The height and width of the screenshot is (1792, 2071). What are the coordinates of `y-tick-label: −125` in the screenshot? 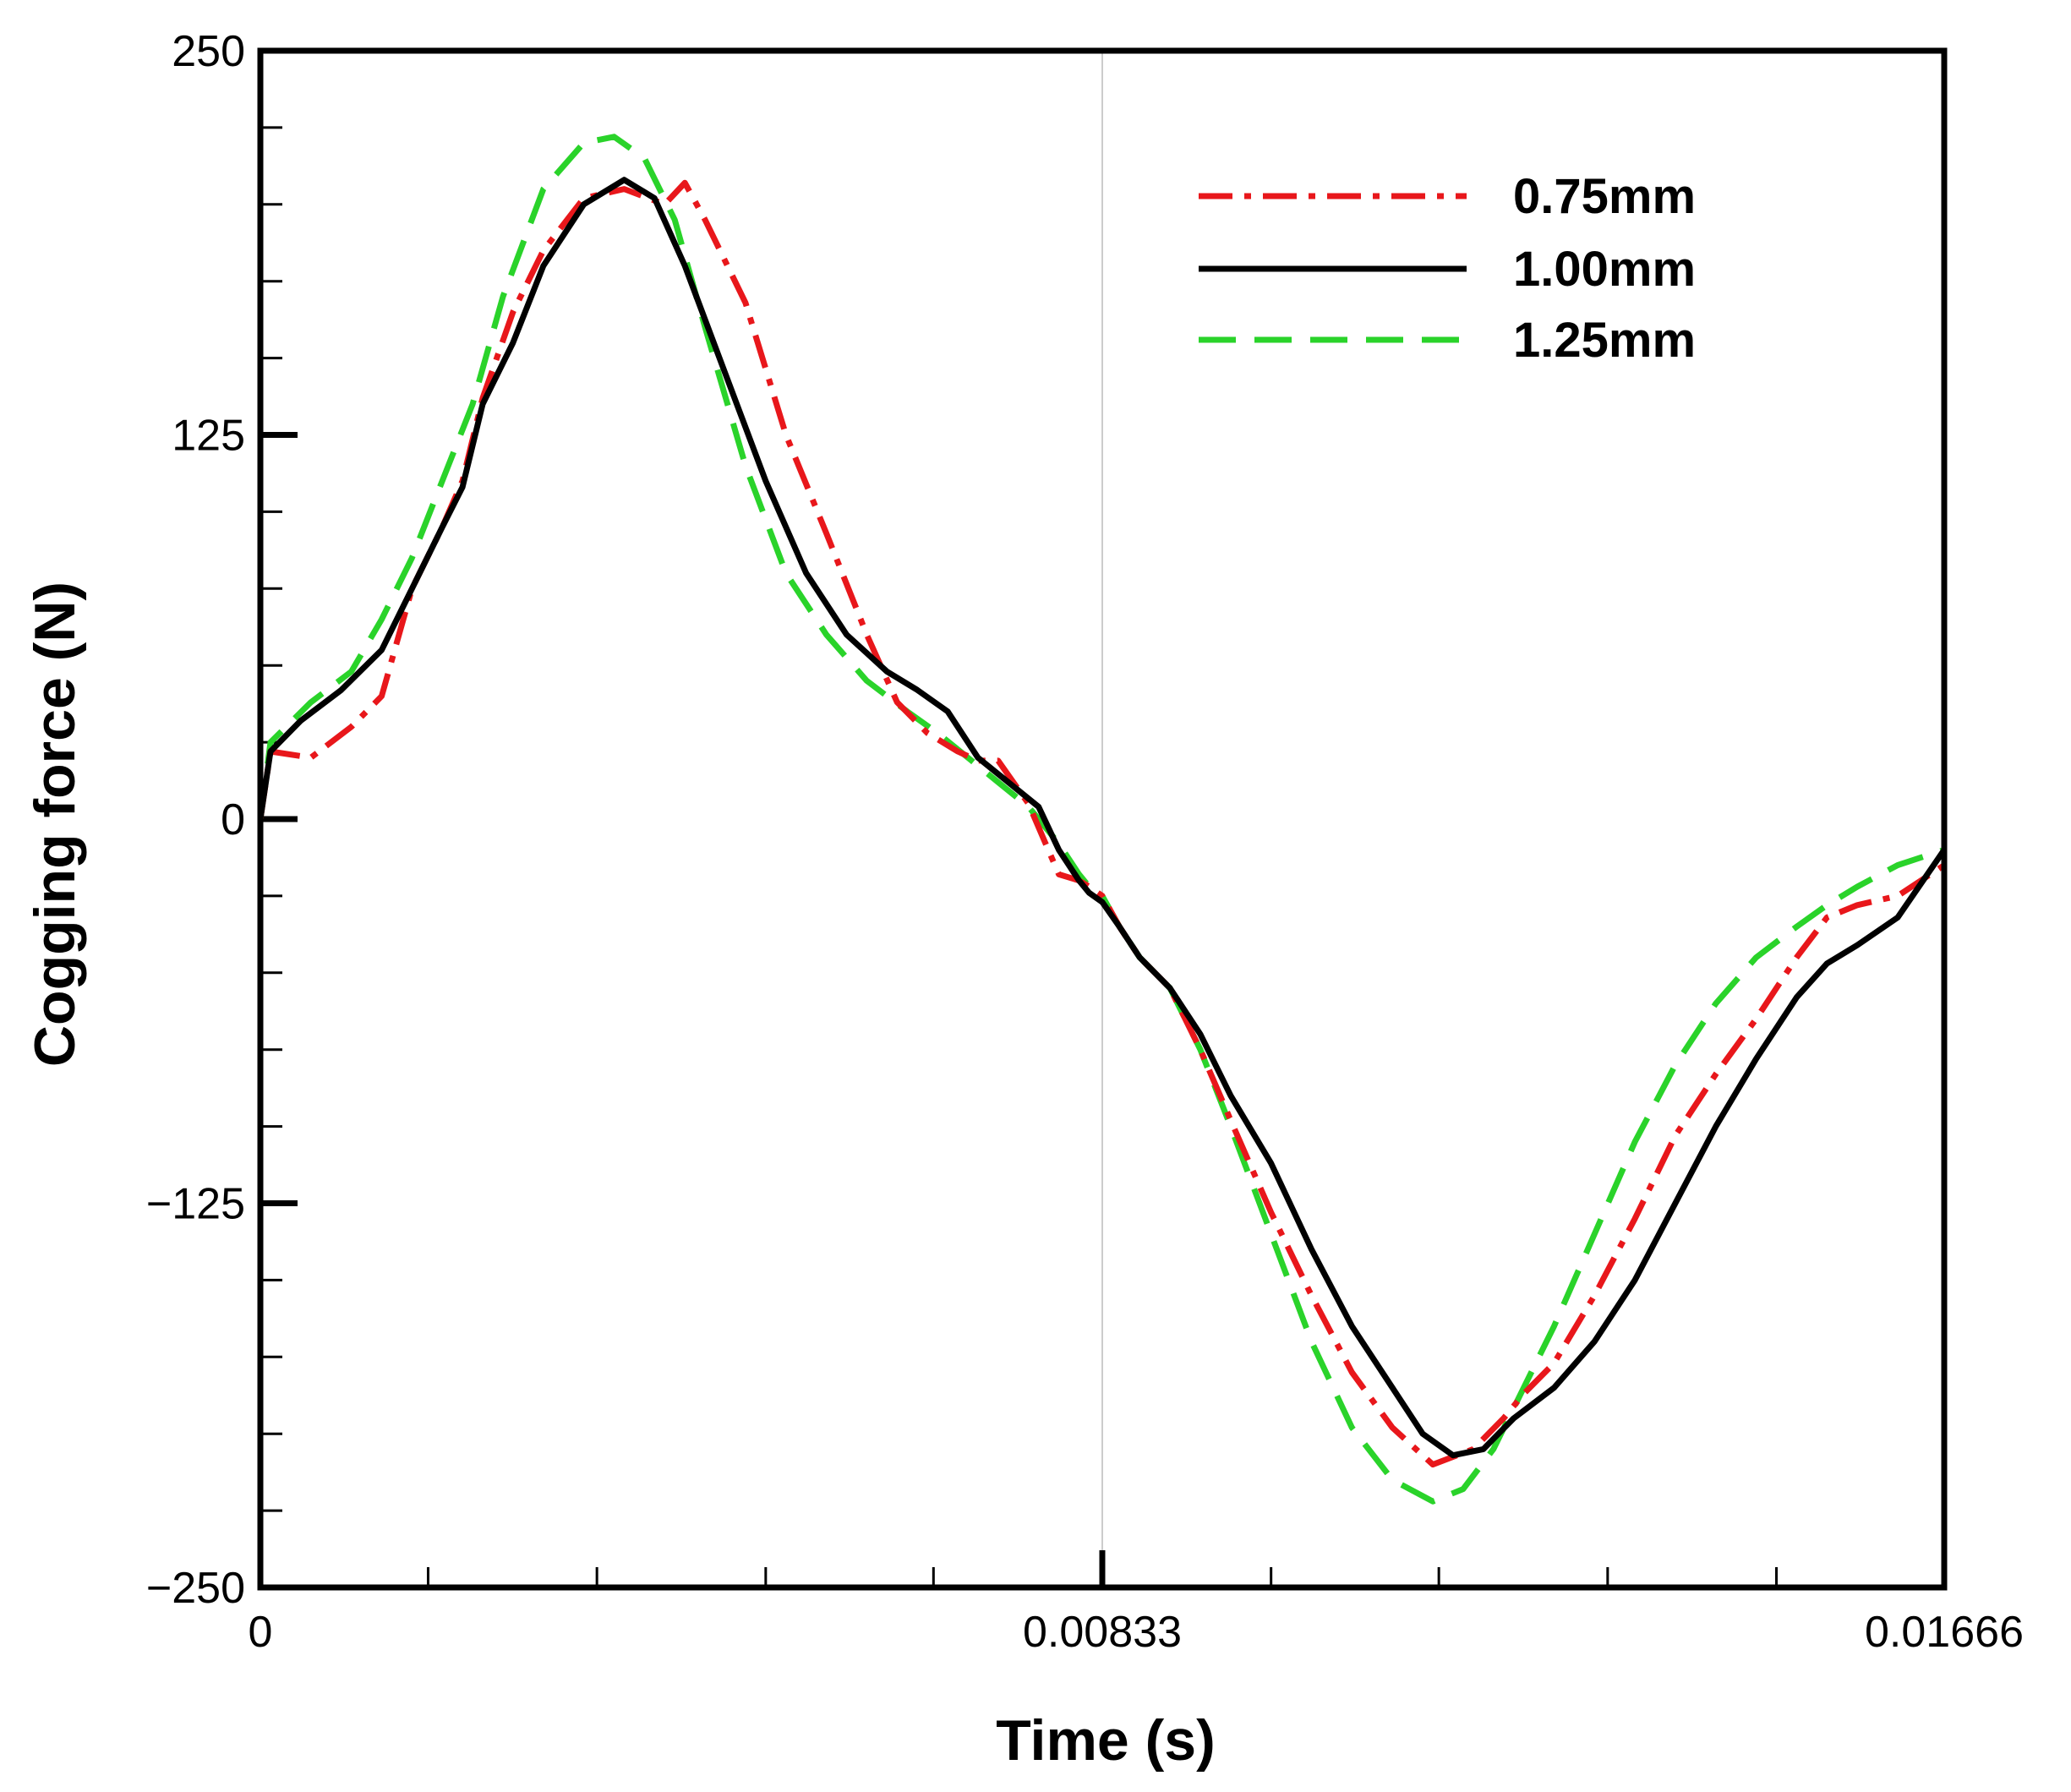 It's located at (195, 1204).